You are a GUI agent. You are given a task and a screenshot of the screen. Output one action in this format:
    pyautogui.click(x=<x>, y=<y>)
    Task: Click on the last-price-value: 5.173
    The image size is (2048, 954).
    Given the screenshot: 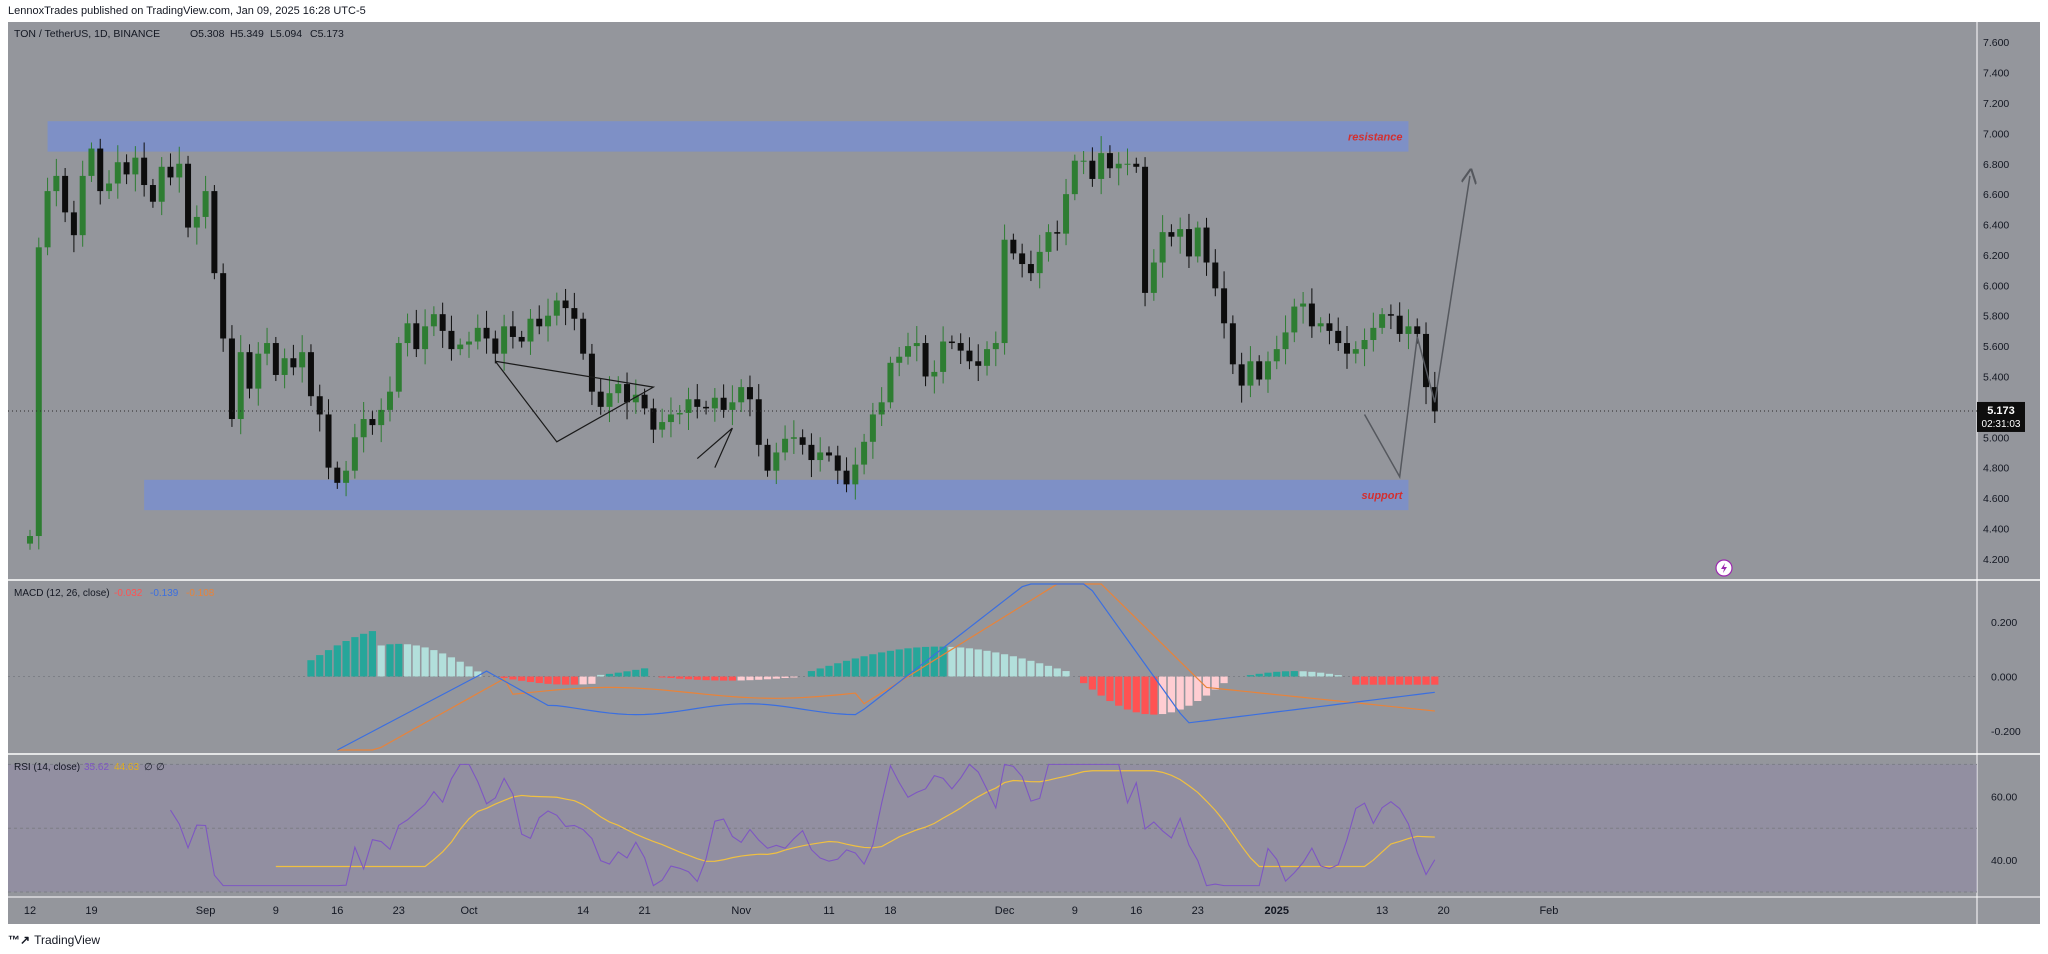 What is the action you would take?
    pyautogui.click(x=2001, y=411)
    